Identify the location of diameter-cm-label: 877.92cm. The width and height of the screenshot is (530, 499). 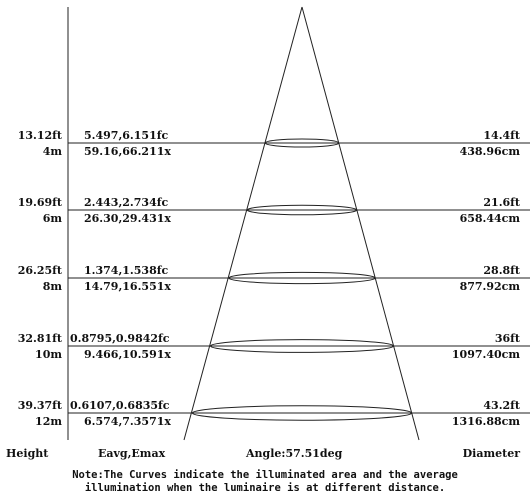
(489, 286).